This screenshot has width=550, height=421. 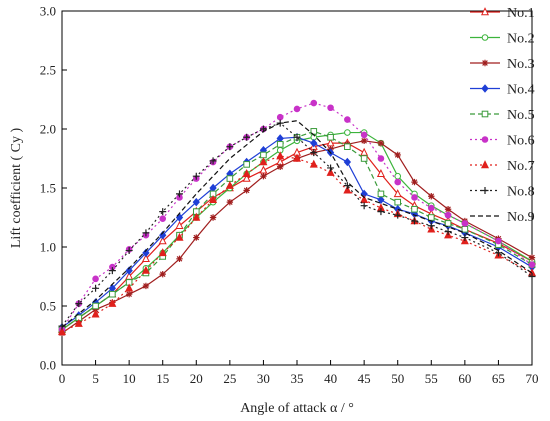 What do you see at coordinates (502, 13) in the screenshot?
I see `legend-item-no-1: No.1` at bounding box center [502, 13].